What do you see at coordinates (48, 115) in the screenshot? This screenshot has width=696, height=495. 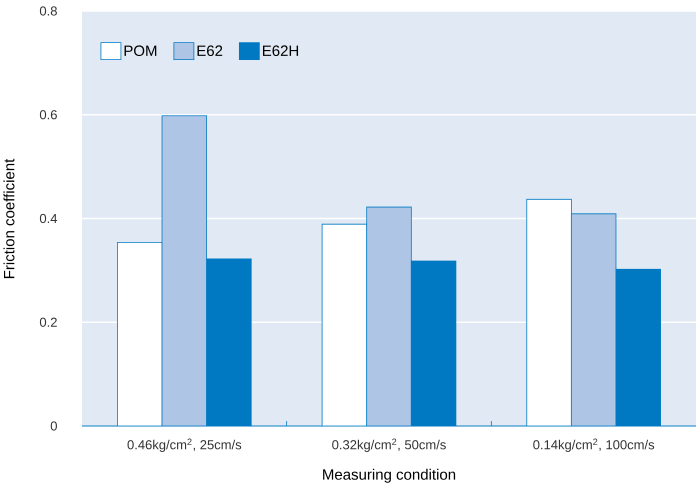 I see `y-tick-label: 0.6` at bounding box center [48, 115].